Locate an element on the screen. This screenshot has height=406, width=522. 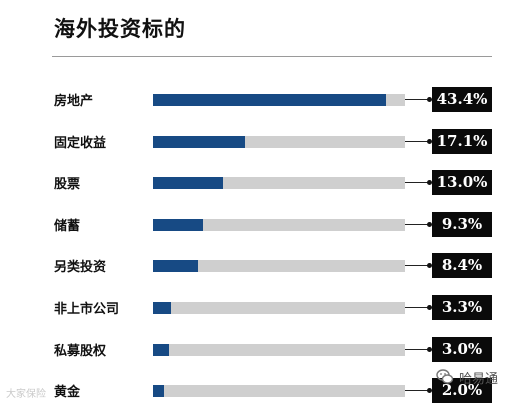
bar-row: 非上市公司 3.3% is located at coordinates (261, 308).